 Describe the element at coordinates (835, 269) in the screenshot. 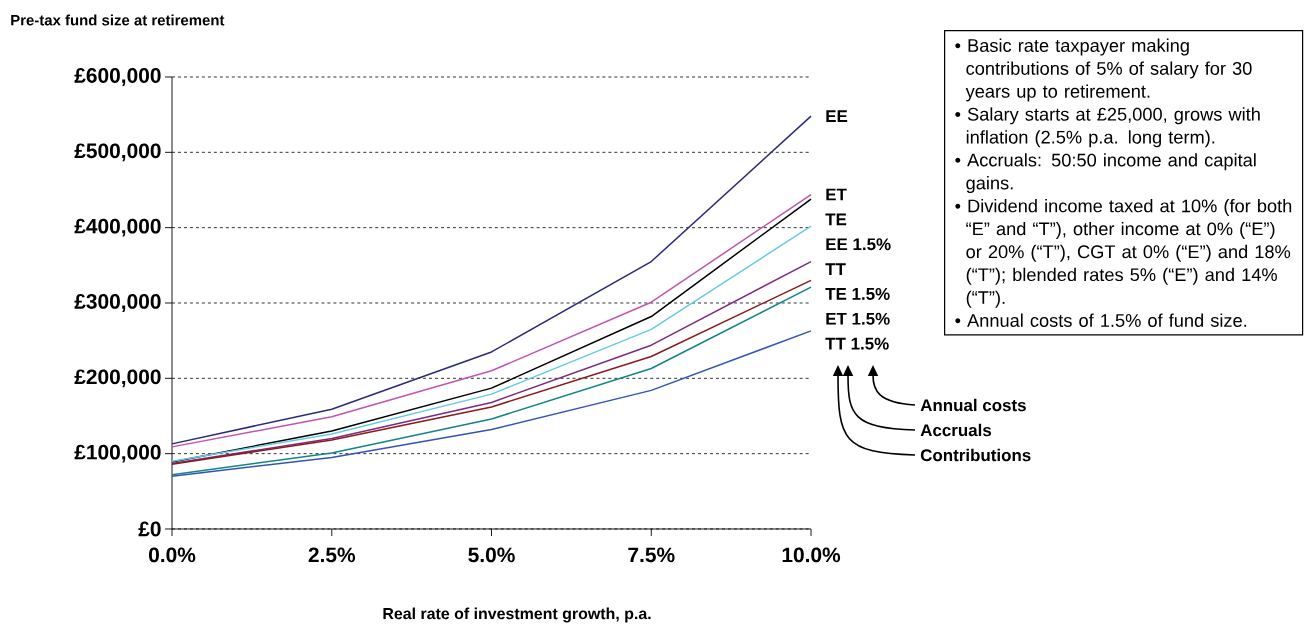

I see `series-label: TT` at that location.